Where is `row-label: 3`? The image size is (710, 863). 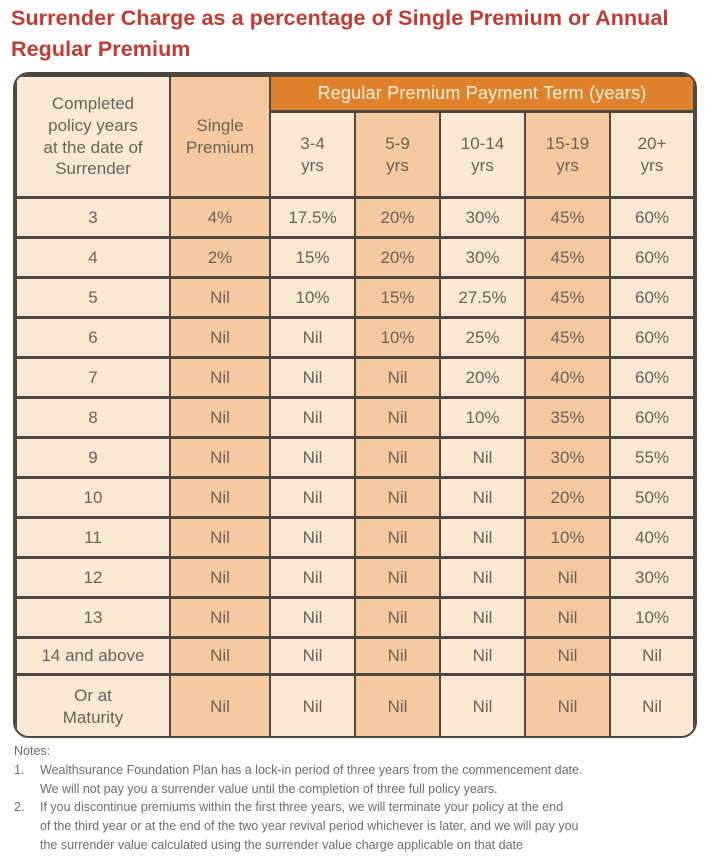 row-label: 3 is located at coordinates (93, 217).